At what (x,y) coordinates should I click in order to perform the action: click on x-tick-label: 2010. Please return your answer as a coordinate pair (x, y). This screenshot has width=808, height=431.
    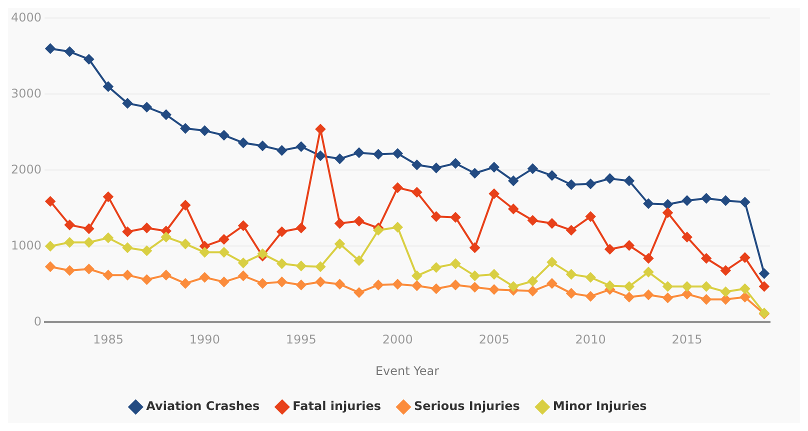
    Looking at the image, I should click on (590, 339).